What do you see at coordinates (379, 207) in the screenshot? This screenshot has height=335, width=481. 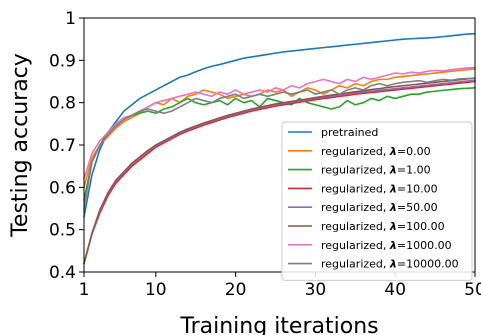 I see `legend-entry-4: regularized, λ=50.00` at bounding box center [379, 207].